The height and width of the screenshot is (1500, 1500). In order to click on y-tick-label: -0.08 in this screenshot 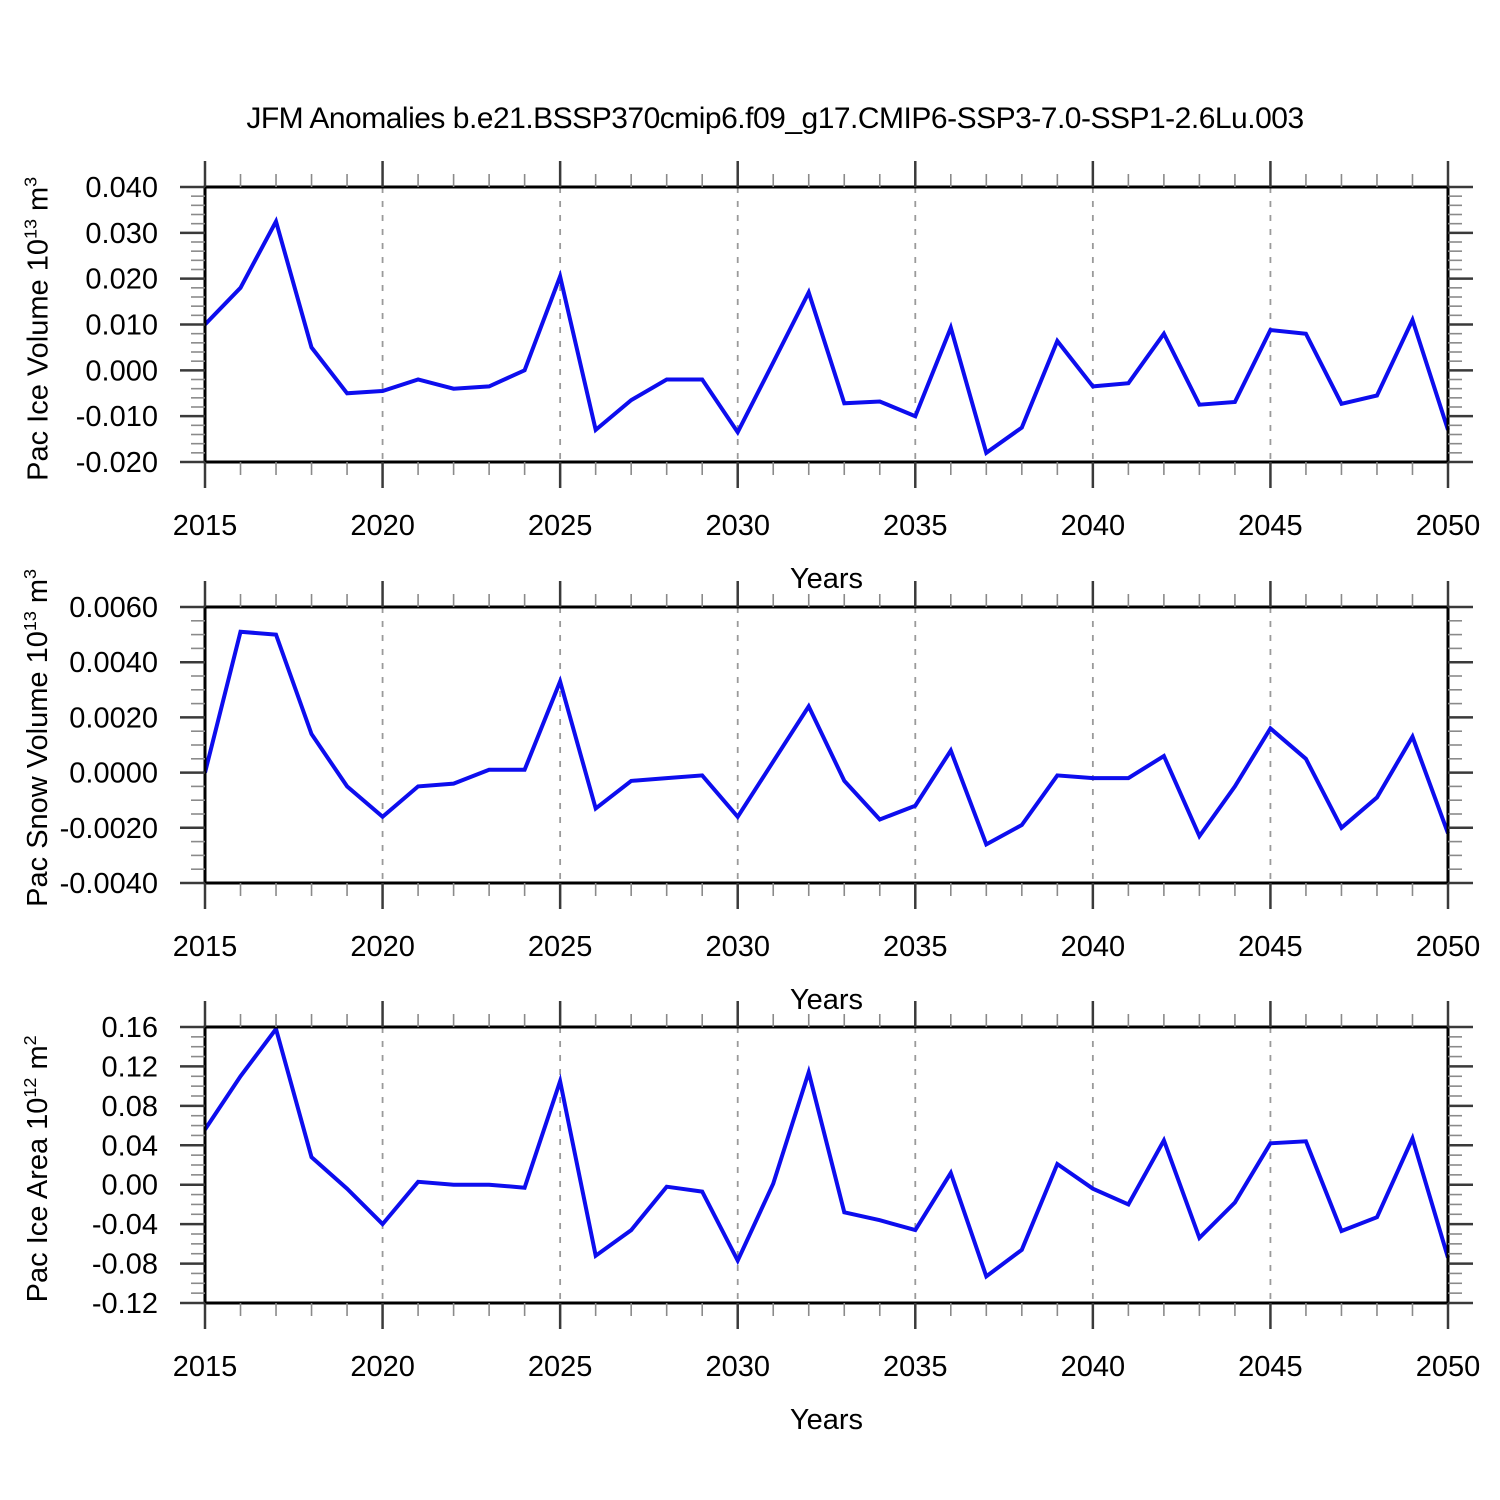, I will do `click(125, 1265)`.